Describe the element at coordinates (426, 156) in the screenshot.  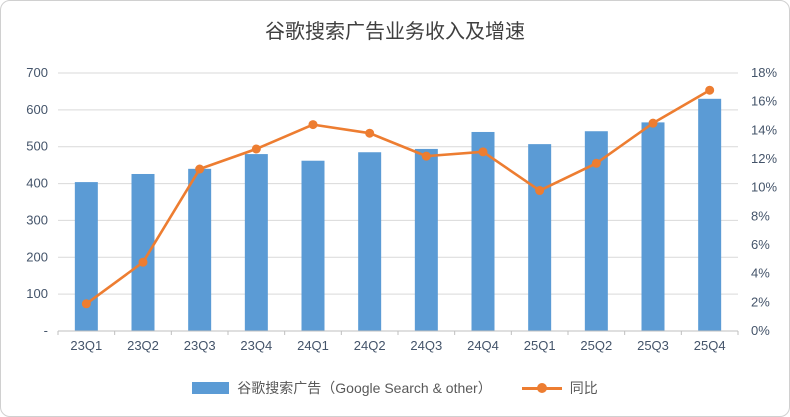
I see `yoy-marker-24Q3` at that location.